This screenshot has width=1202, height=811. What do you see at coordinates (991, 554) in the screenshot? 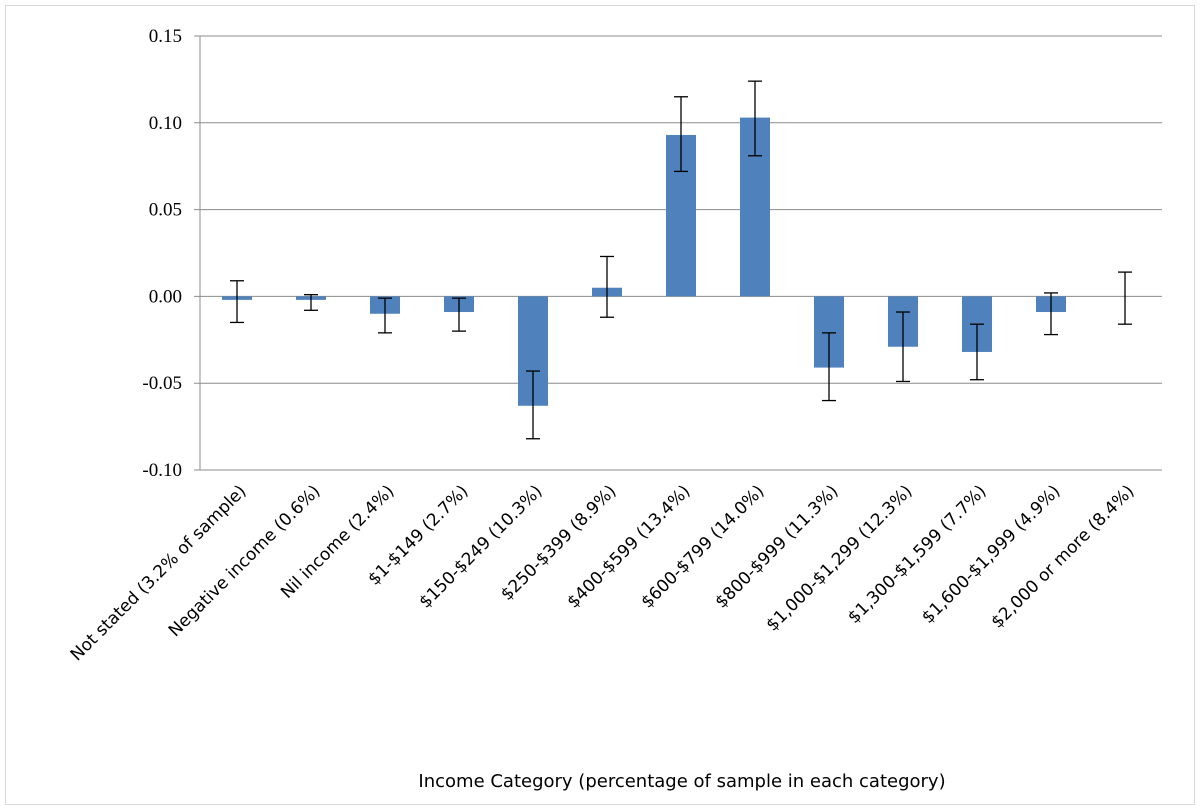
I see `x-tick-label: $1,600-$1,999 (4.9%)` at bounding box center [991, 554].